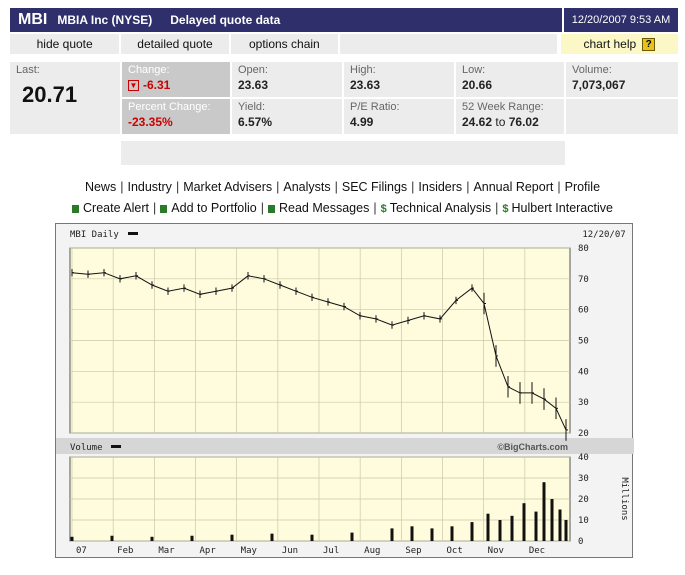  What do you see at coordinates (440, 208) in the screenshot?
I see `link-technical-analysis: Technical Analysis` at bounding box center [440, 208].